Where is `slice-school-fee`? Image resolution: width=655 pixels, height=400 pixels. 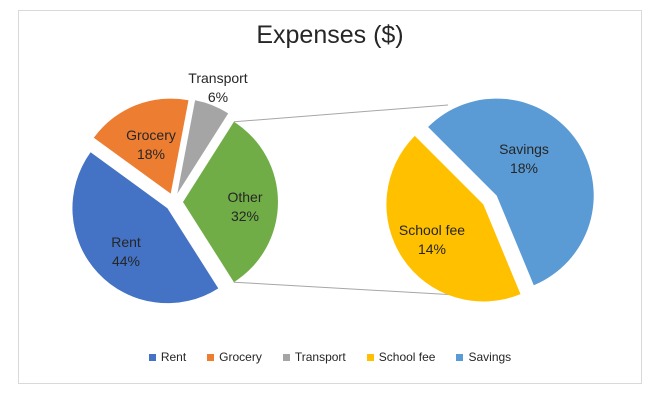 slice-school-fee is located at coordinates (453, 218).